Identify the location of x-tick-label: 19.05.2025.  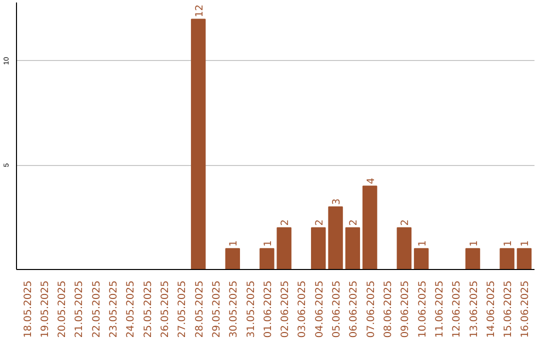
(45, 309).